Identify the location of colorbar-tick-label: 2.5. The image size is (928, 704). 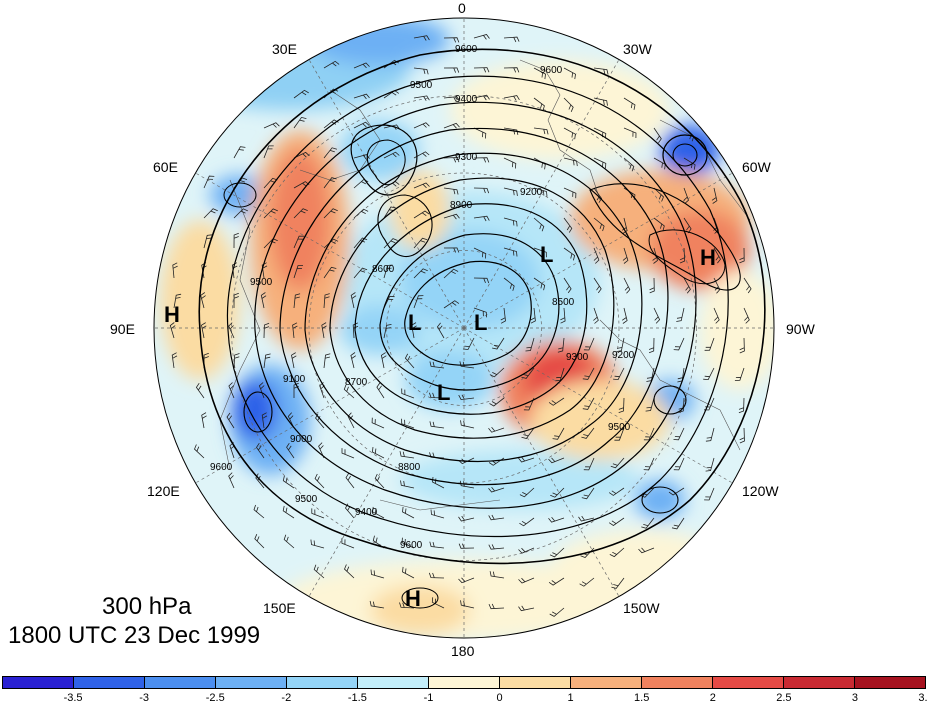
(784, 698).